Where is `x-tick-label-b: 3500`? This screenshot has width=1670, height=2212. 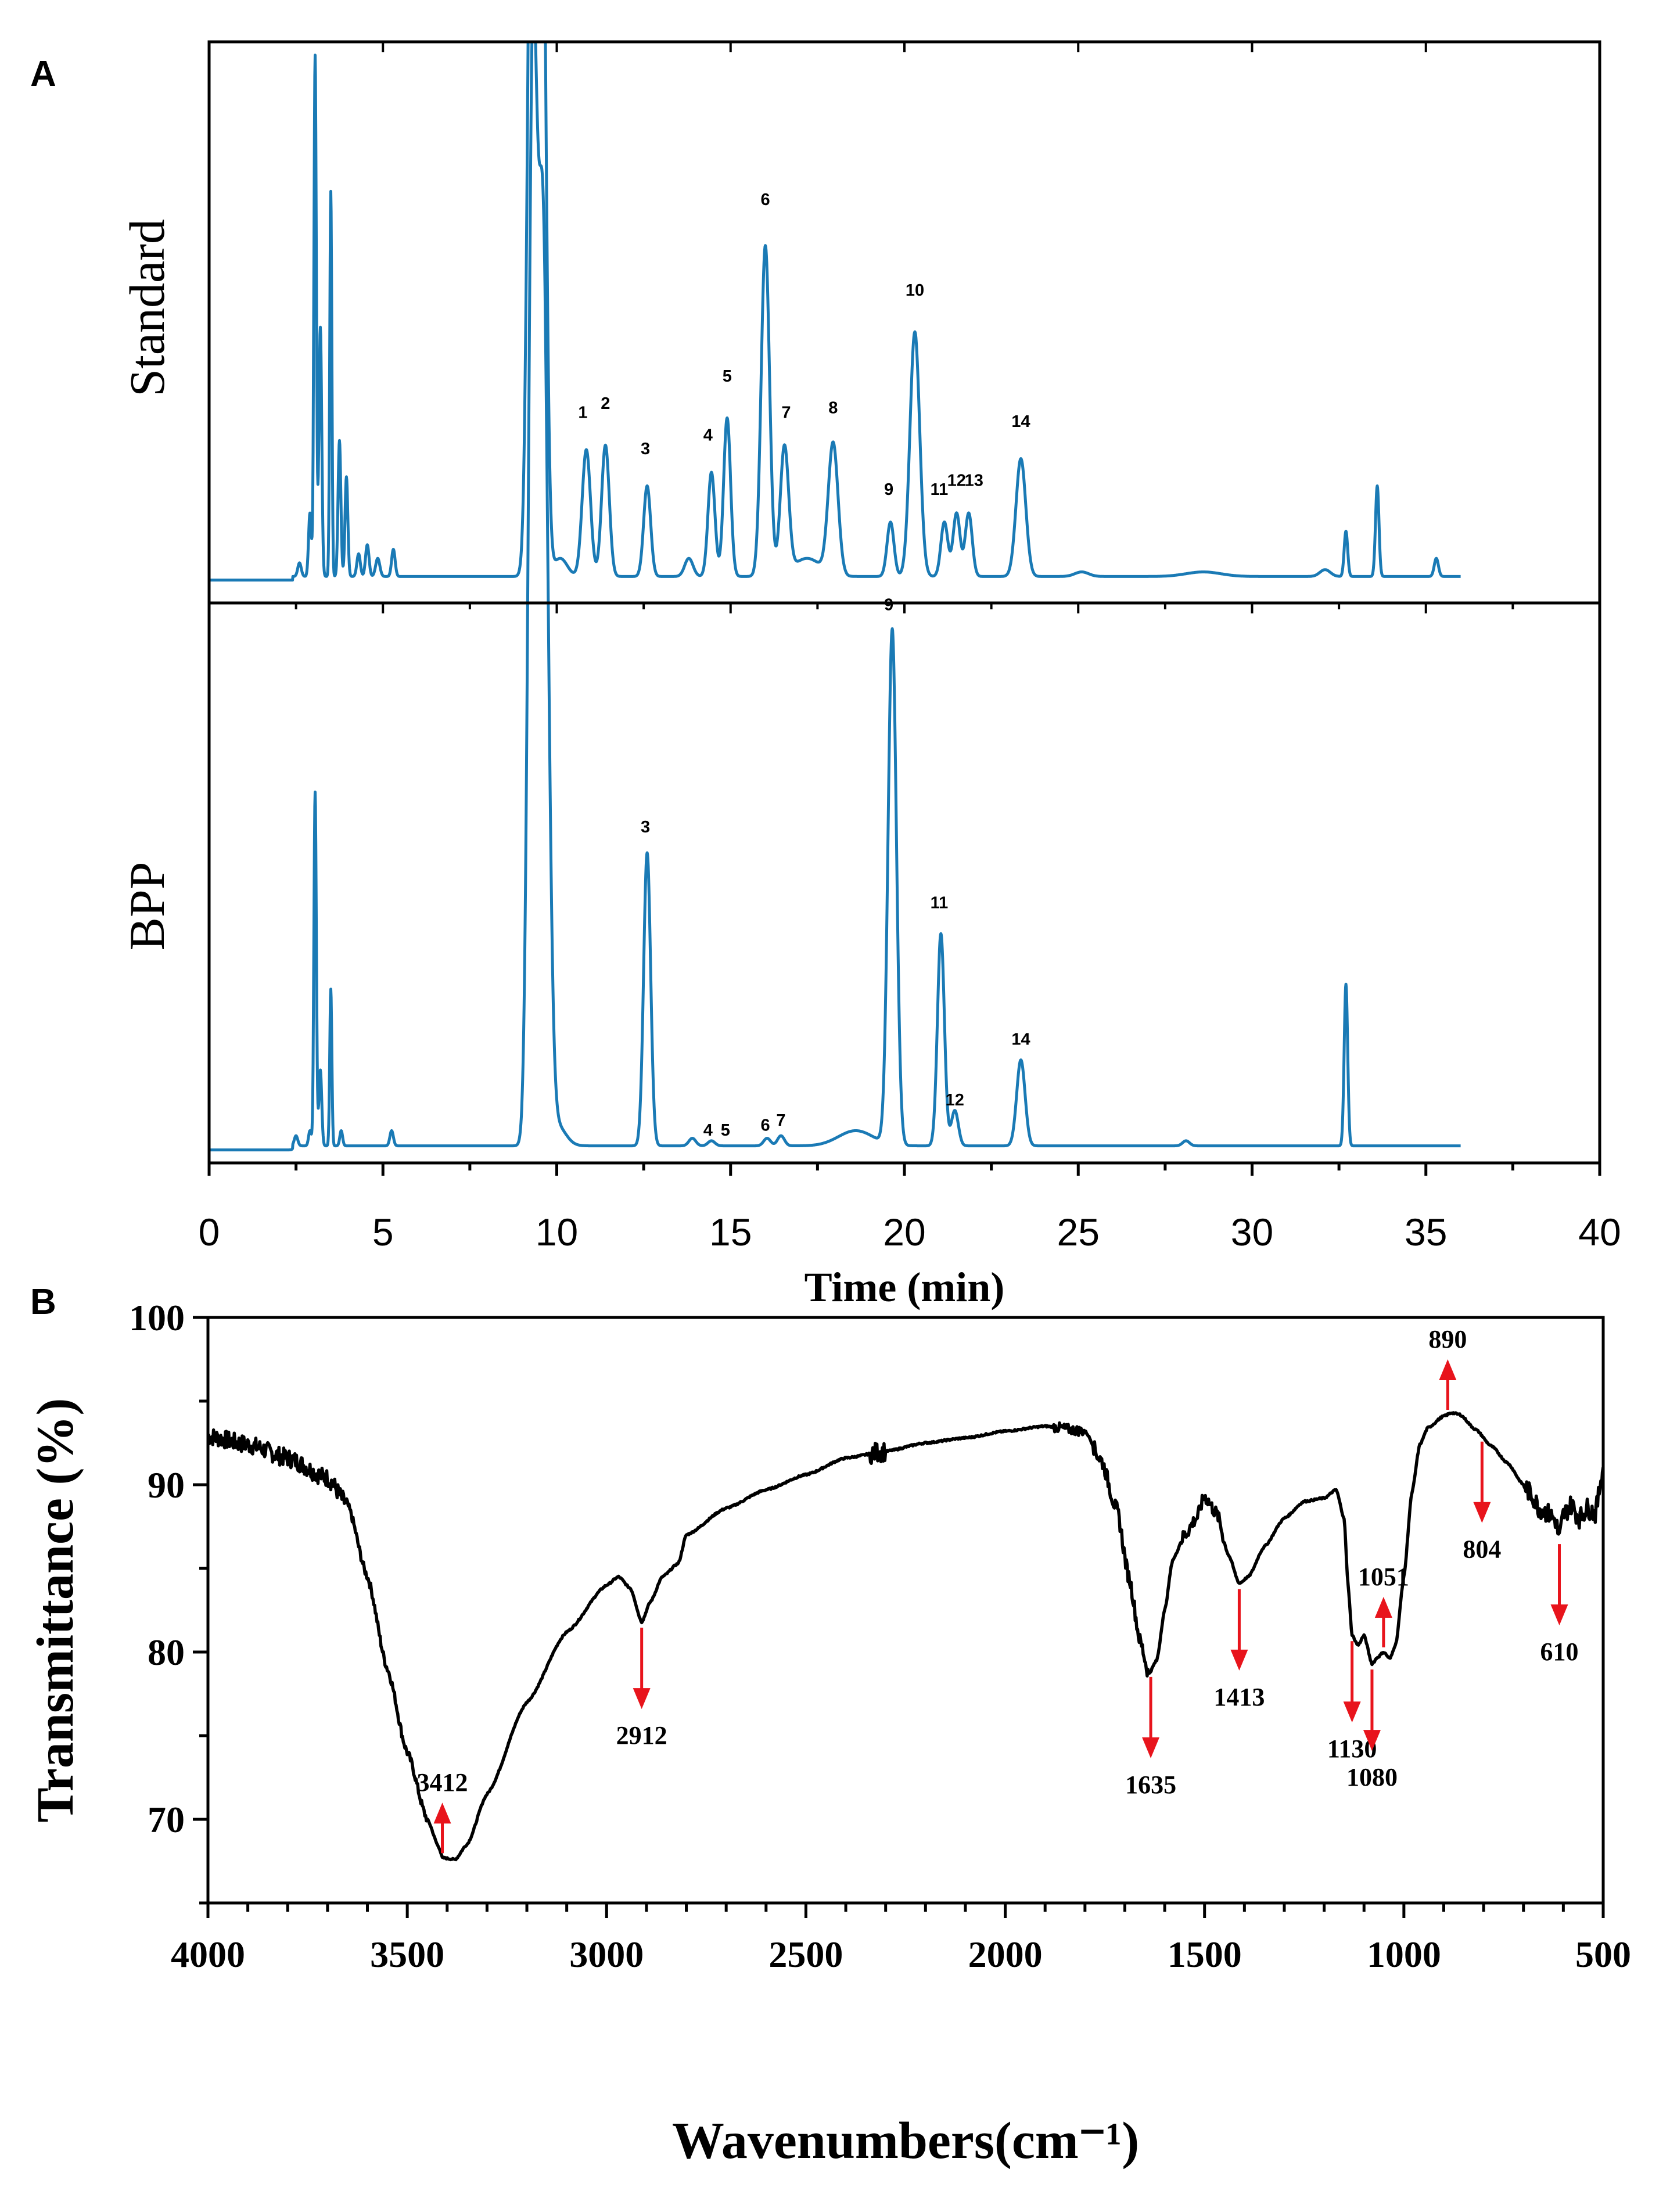 x-tick-label-b: 3500 is located at coordinates (407, 1955).